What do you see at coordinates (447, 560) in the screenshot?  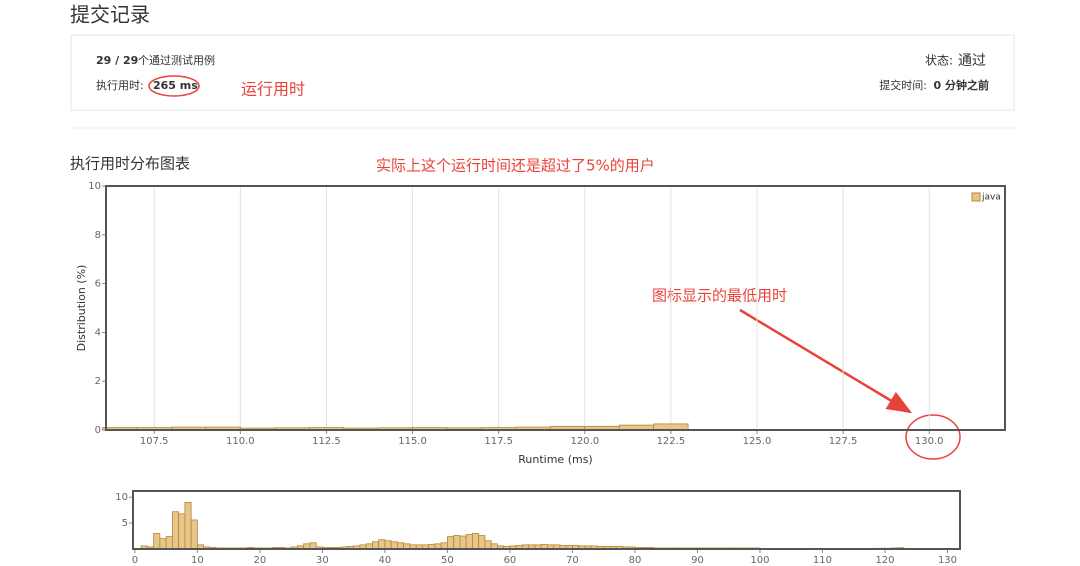 I see `x-tick-label: 50` at bounding box center [447, 560].